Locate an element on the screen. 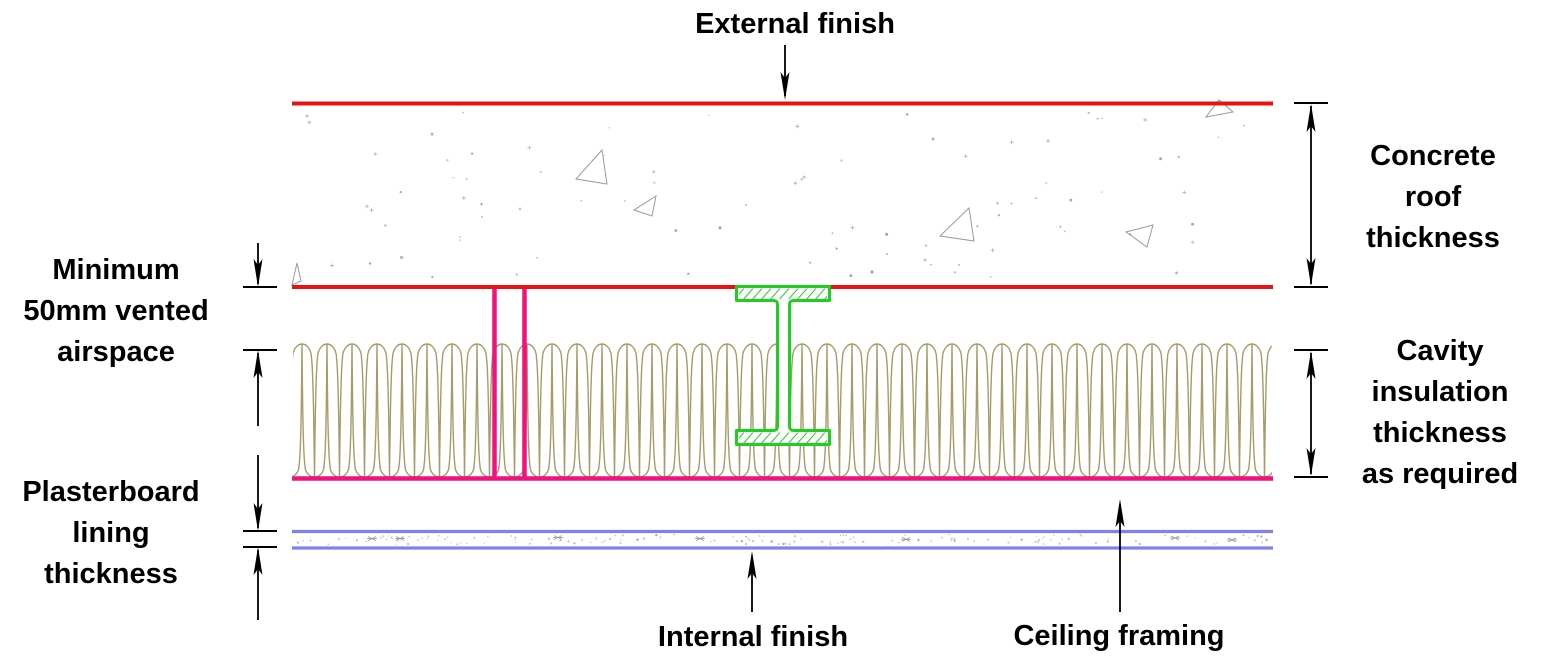 Image resolution: width=1557 pixels, height=667 pixels. label-vented-airspace: Minimum 50mm vented airspace is located at coordinates (116, 311).